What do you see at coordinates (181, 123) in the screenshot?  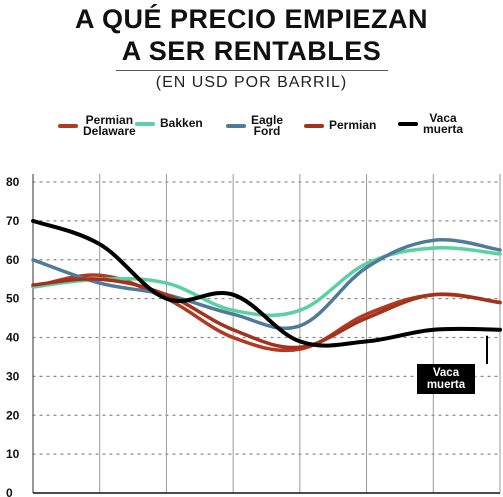 I see `legend-label-bakken: Bakken` at bounding box center [181, 123].